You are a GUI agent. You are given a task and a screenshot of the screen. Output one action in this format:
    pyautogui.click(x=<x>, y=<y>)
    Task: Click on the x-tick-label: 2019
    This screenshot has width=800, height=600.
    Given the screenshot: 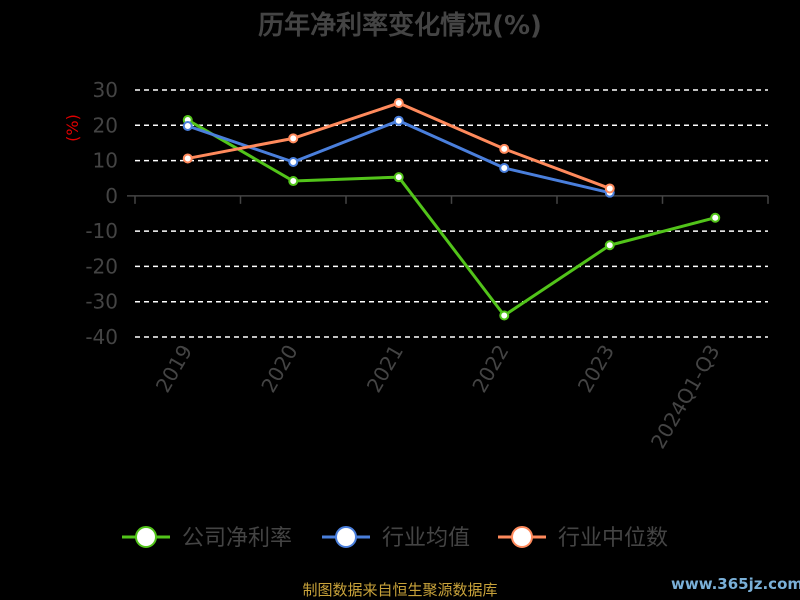 What is the action you would take?
    pyautogui.click(x=174, y=369)
    